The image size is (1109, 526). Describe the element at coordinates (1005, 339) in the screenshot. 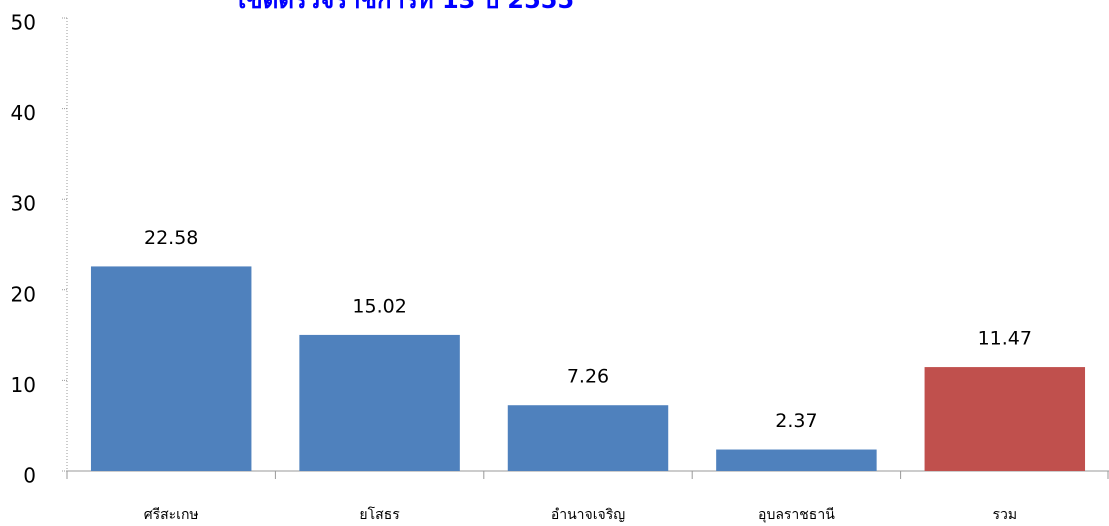

I see `value-label: 11.47` at that location.